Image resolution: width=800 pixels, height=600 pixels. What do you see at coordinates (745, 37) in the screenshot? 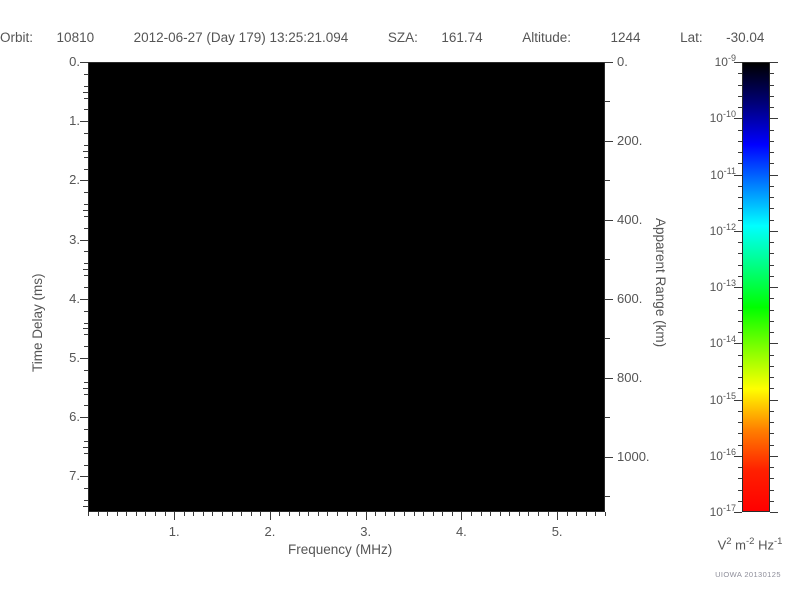
I see `lat-value: -30.04` at bounding box center [745, 37].